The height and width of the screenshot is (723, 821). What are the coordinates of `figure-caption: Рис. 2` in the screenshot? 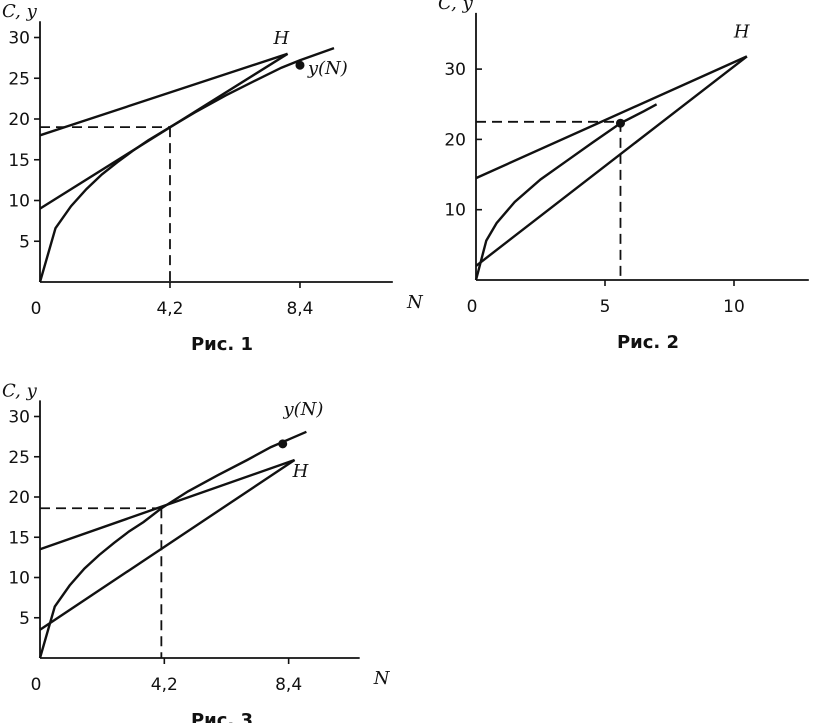 It's located at (648, 342).